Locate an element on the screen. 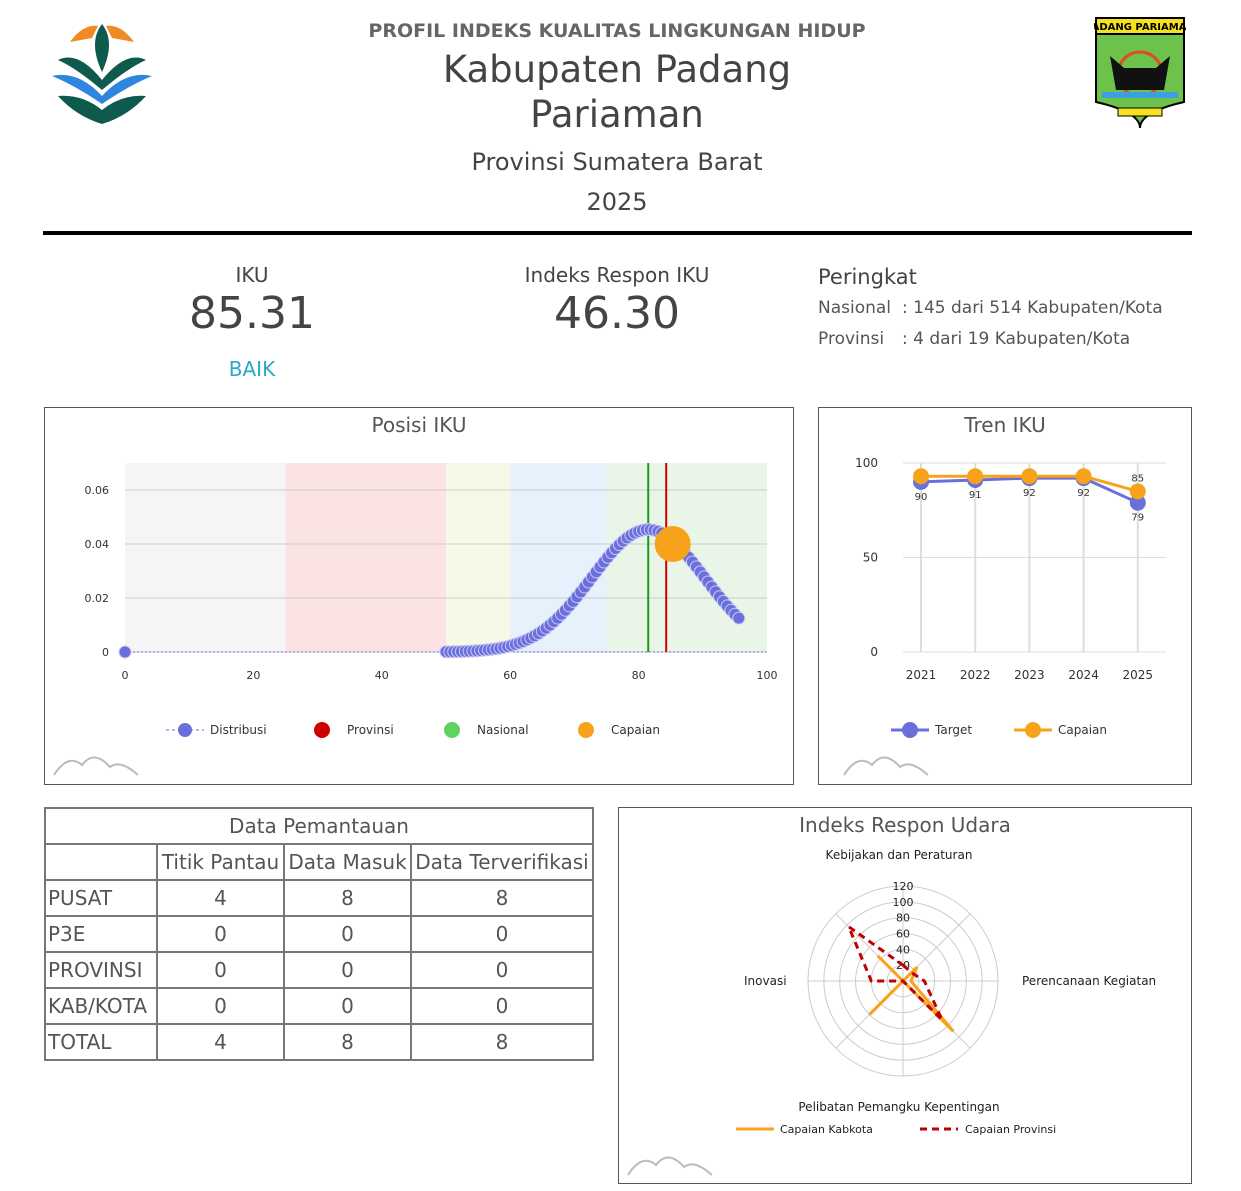 This screenshot has width=1241, height=1191. legend-target: Target is located at coordinates (953, 730).